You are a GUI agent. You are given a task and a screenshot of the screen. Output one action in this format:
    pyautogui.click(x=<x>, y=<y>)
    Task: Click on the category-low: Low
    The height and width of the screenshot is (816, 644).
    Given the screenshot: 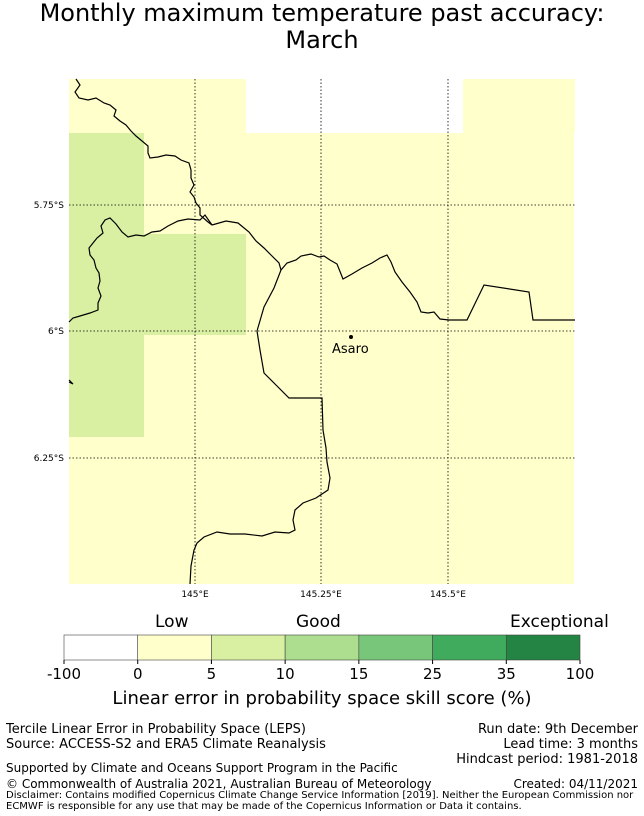 What is the action you would take?
    pyautogui.click(x=172, y=622)
    